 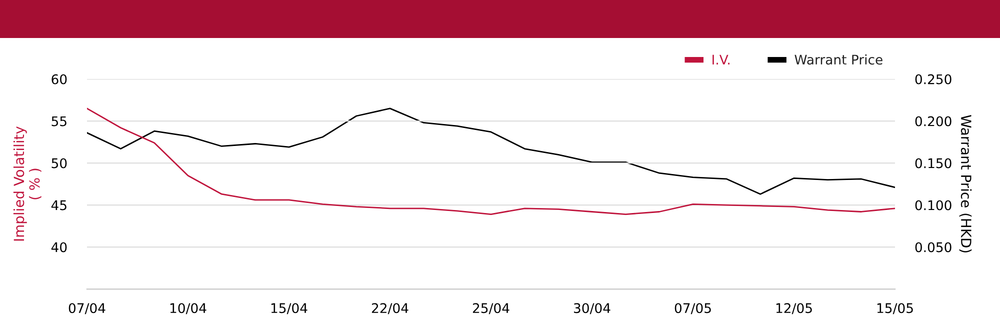 I want to click on y-tick-label: 50, so click(x=59, y=163).